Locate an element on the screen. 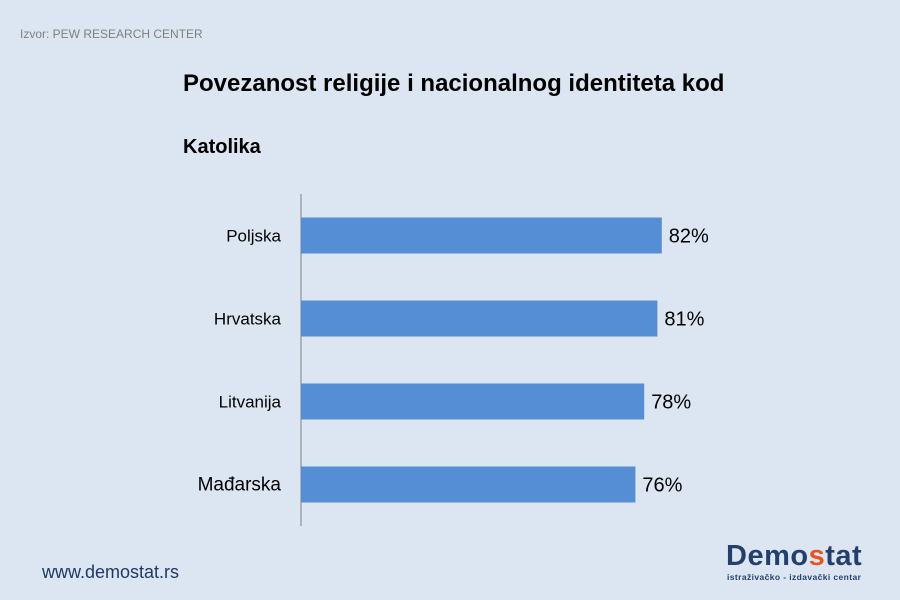 This screenshot has height=600, width=900. data-label: 81% is located at coordinates (684, 320).